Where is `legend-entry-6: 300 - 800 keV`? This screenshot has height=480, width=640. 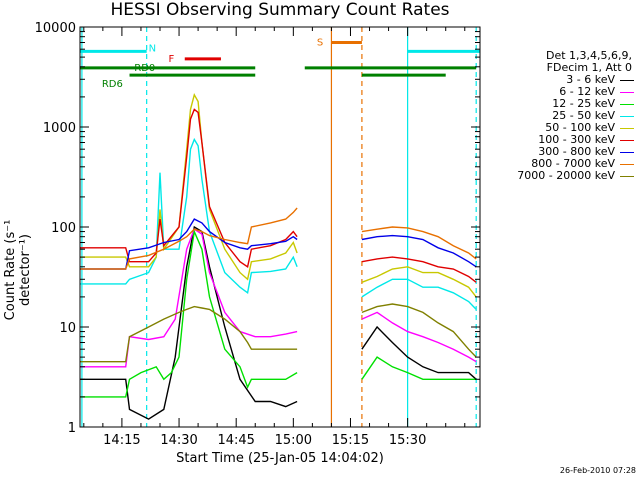 legend-entry-6: 300 - 800 keV is located at coordinates (559, 152).